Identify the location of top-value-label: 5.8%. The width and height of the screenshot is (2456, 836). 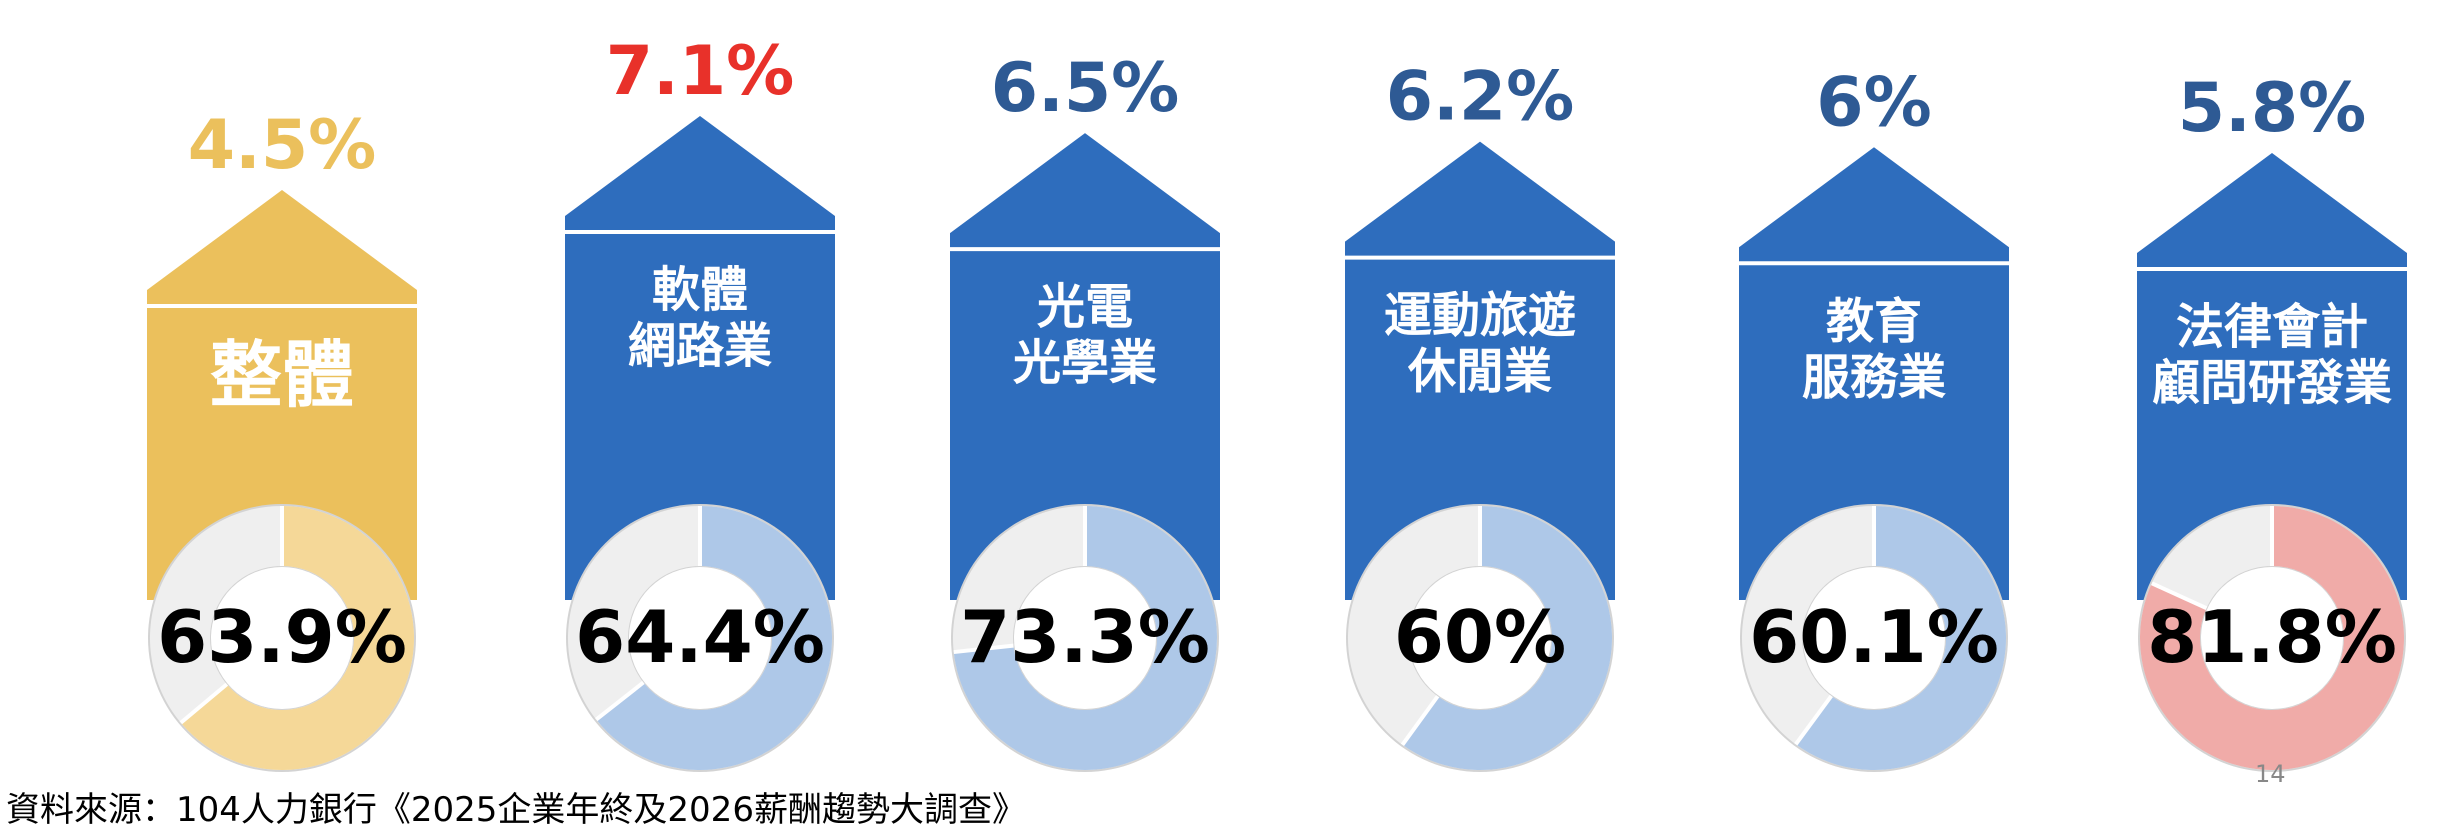
(2272, 108).